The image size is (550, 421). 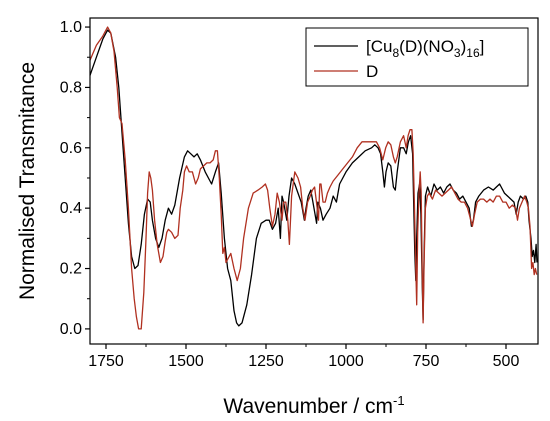 I want to click on legend-label-d: D, so click(x=372, y=71).